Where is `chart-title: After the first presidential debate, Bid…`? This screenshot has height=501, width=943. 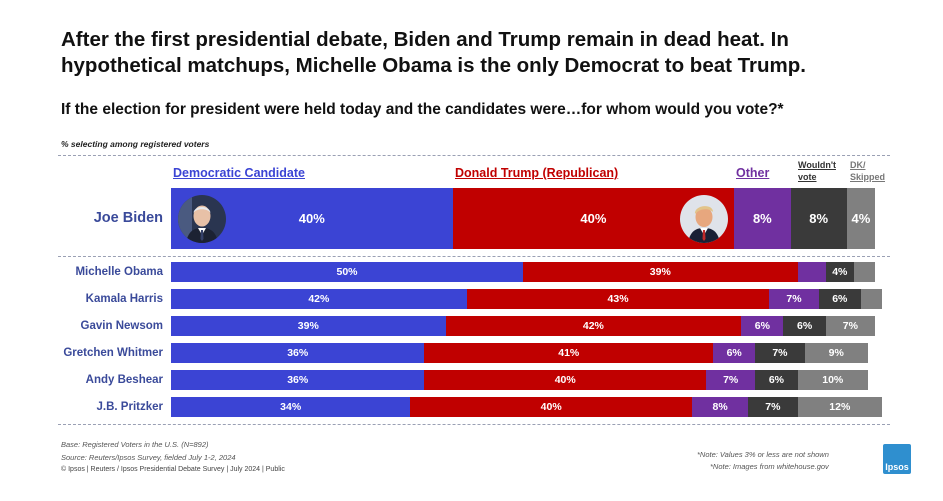
chart-title: After the first presidential debate, Bid… is located at coordinates (491, 53).